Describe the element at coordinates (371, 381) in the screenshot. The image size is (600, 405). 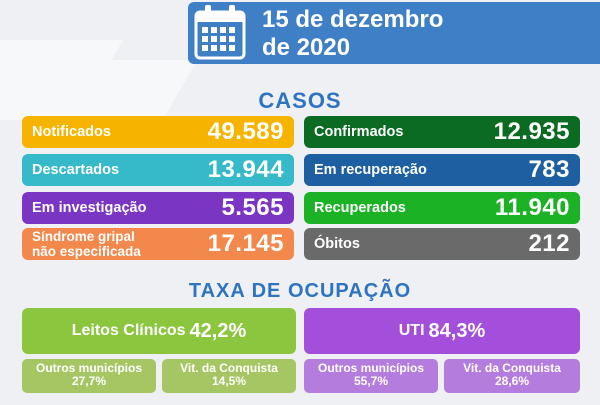
I see `sub-value: 55,7%` at that location.